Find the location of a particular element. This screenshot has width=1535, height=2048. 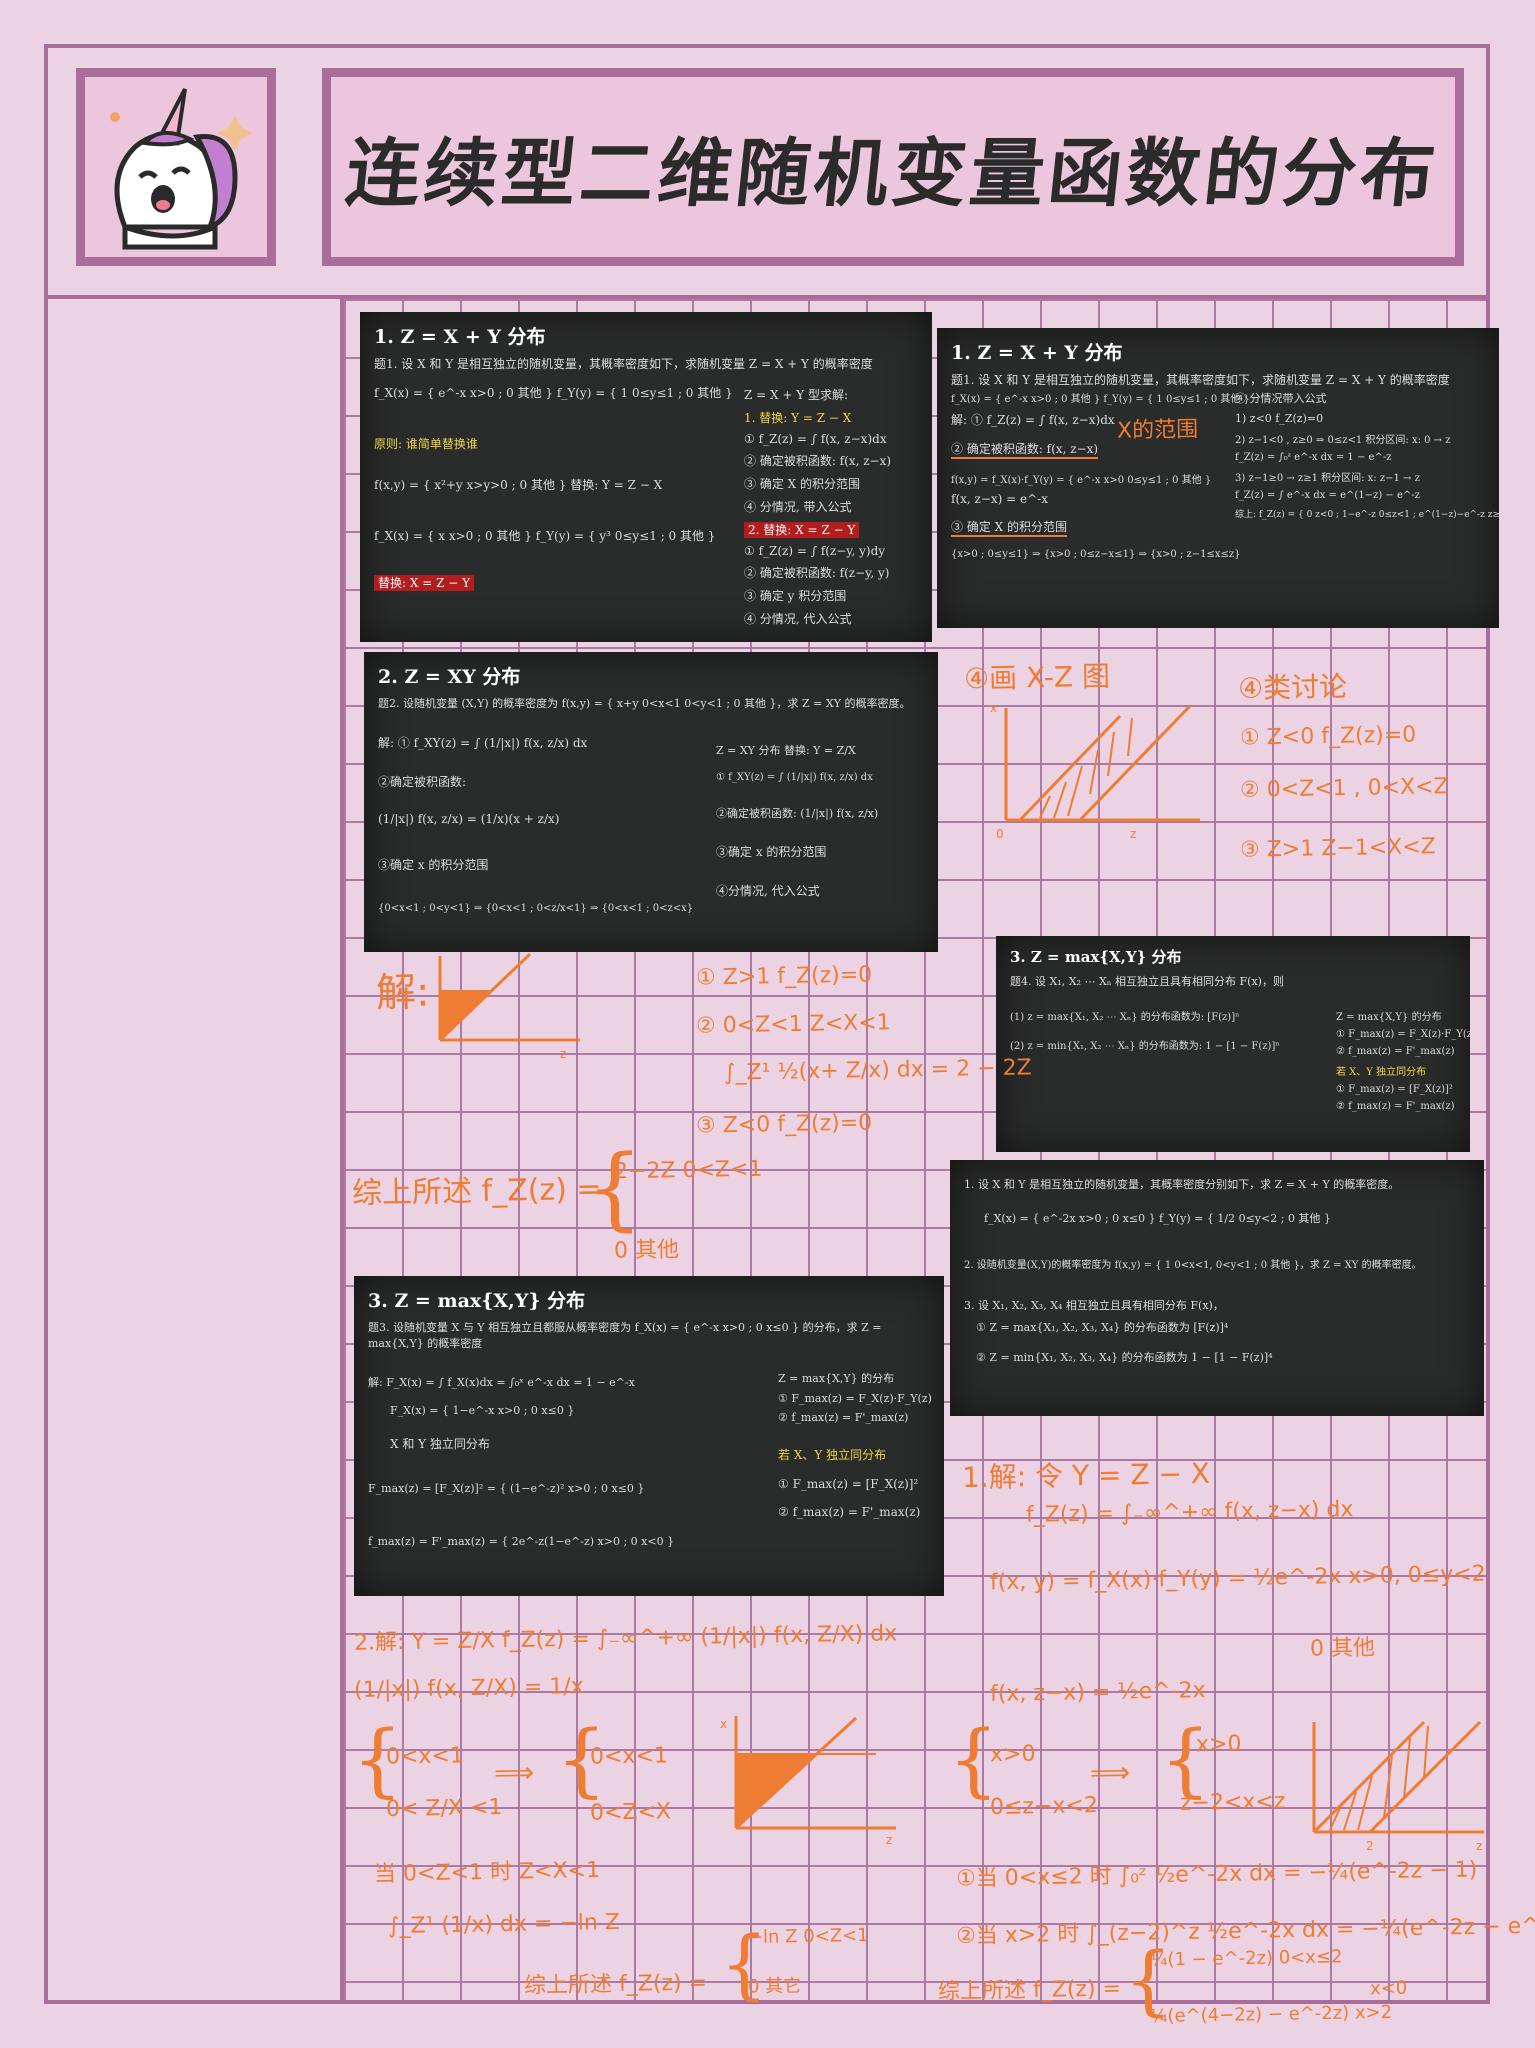

board-line: 解: ① f_Z(z) = ∫ f(x, z−x)dx is located at coordinates (1033, 420).